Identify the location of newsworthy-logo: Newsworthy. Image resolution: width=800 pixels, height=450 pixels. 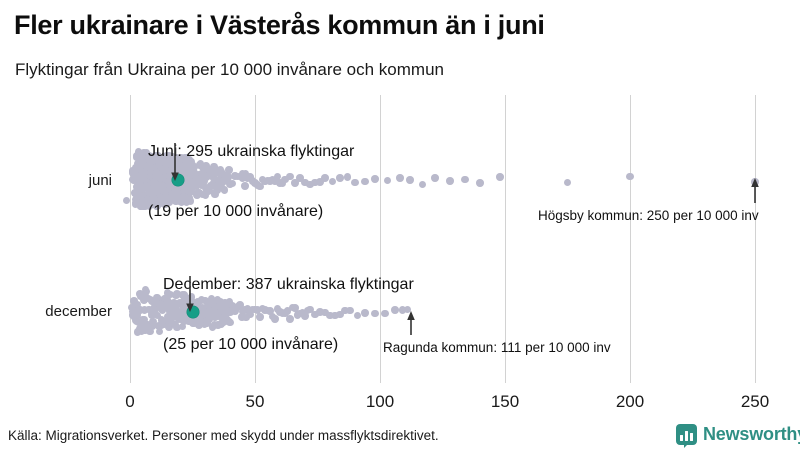
(738, 436).